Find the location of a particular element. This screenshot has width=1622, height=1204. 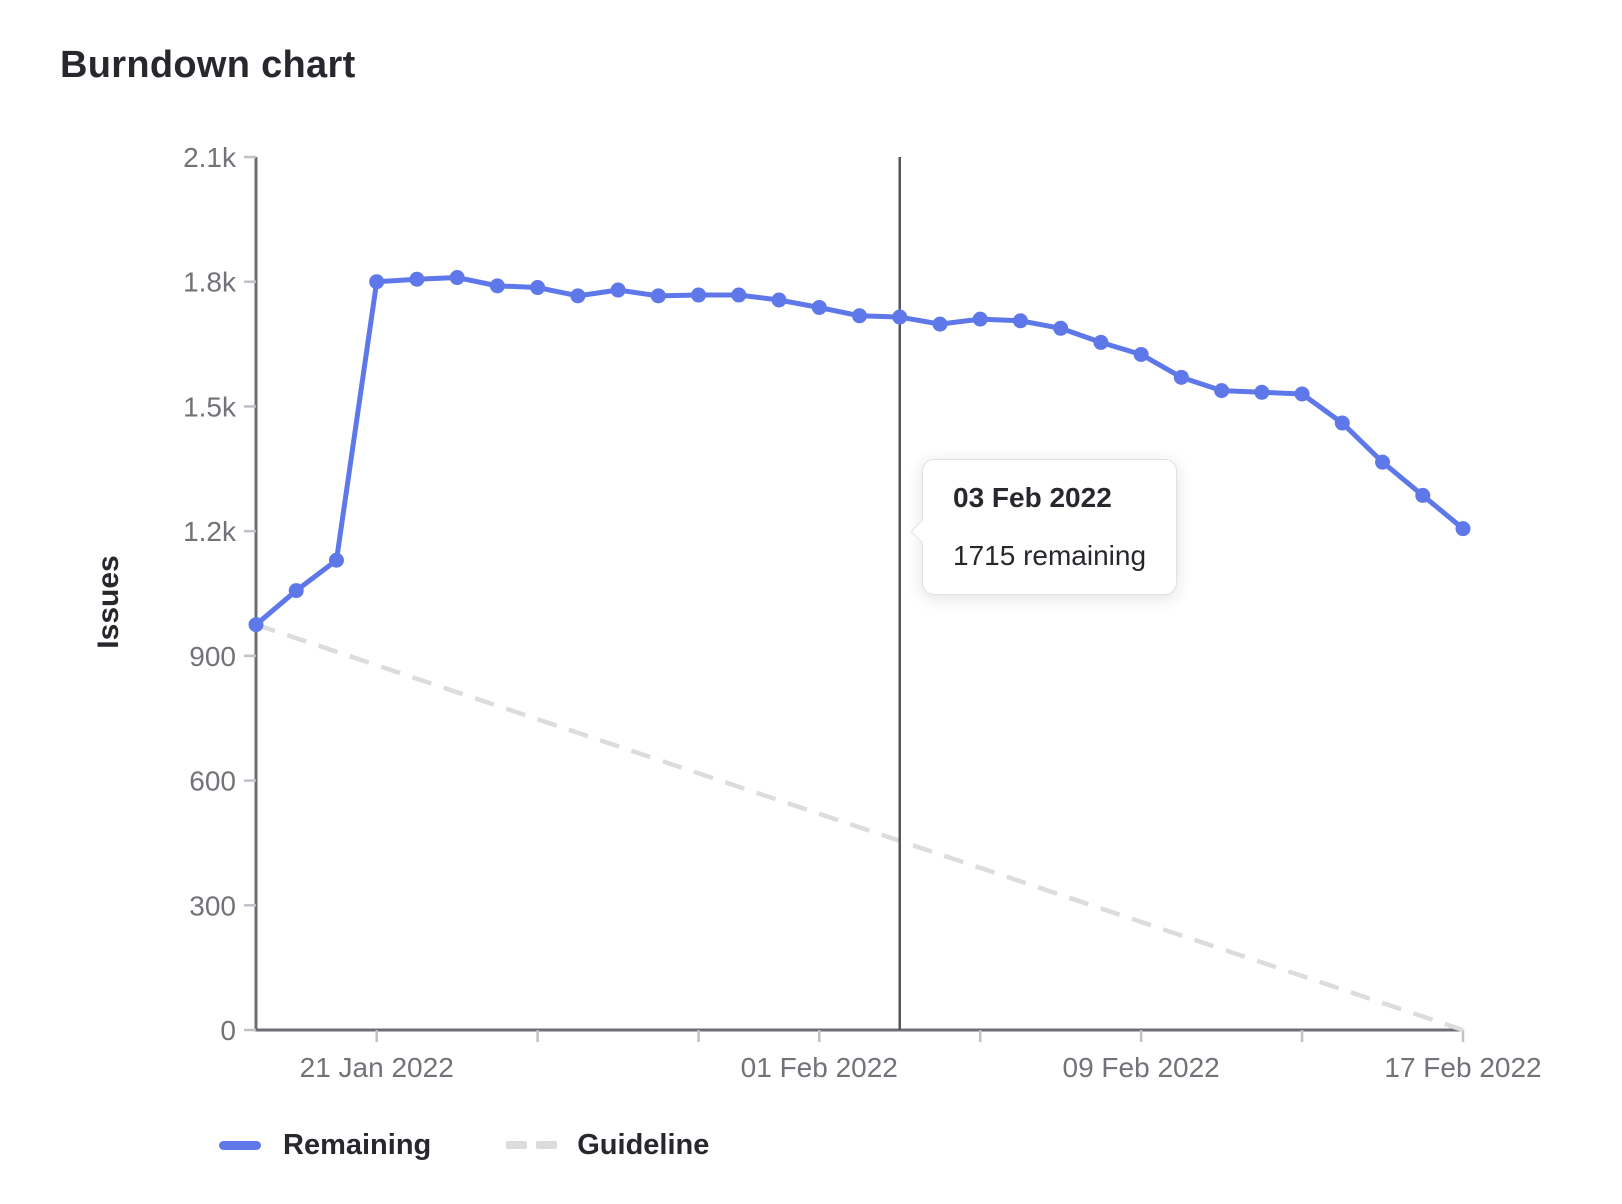

tooltip-date: 03 Feb 2022 is located at coordinates (1032, 497).